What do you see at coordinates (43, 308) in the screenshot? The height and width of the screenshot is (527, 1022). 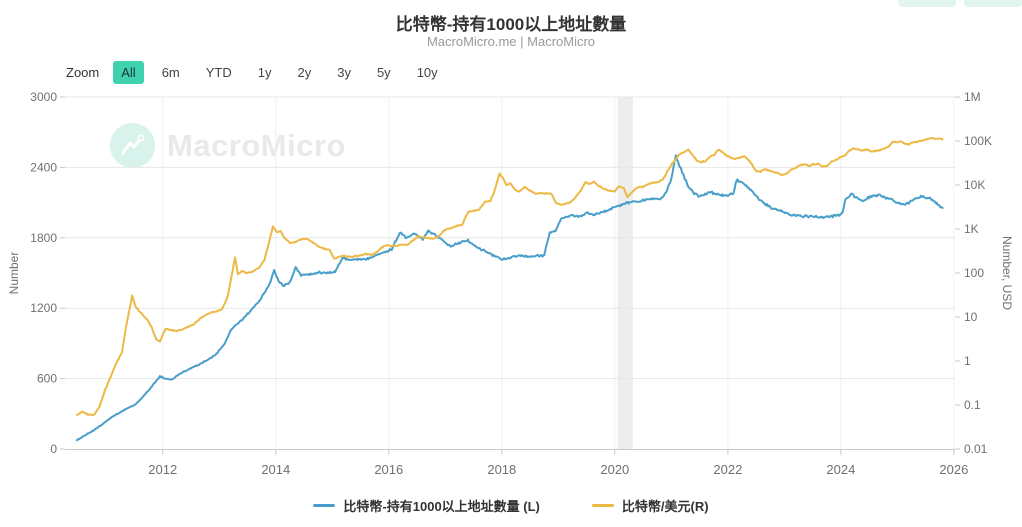 I see `left-axis-tick-label: 1200` at bounding box center [43, 308].